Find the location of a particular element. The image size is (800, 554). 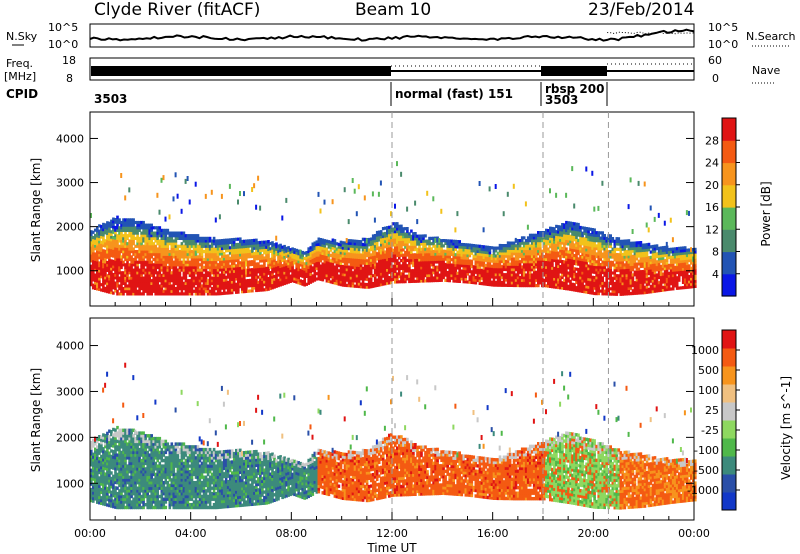

velocity-ylabel: Slant Range [km] is located at coordinates (36, 420).